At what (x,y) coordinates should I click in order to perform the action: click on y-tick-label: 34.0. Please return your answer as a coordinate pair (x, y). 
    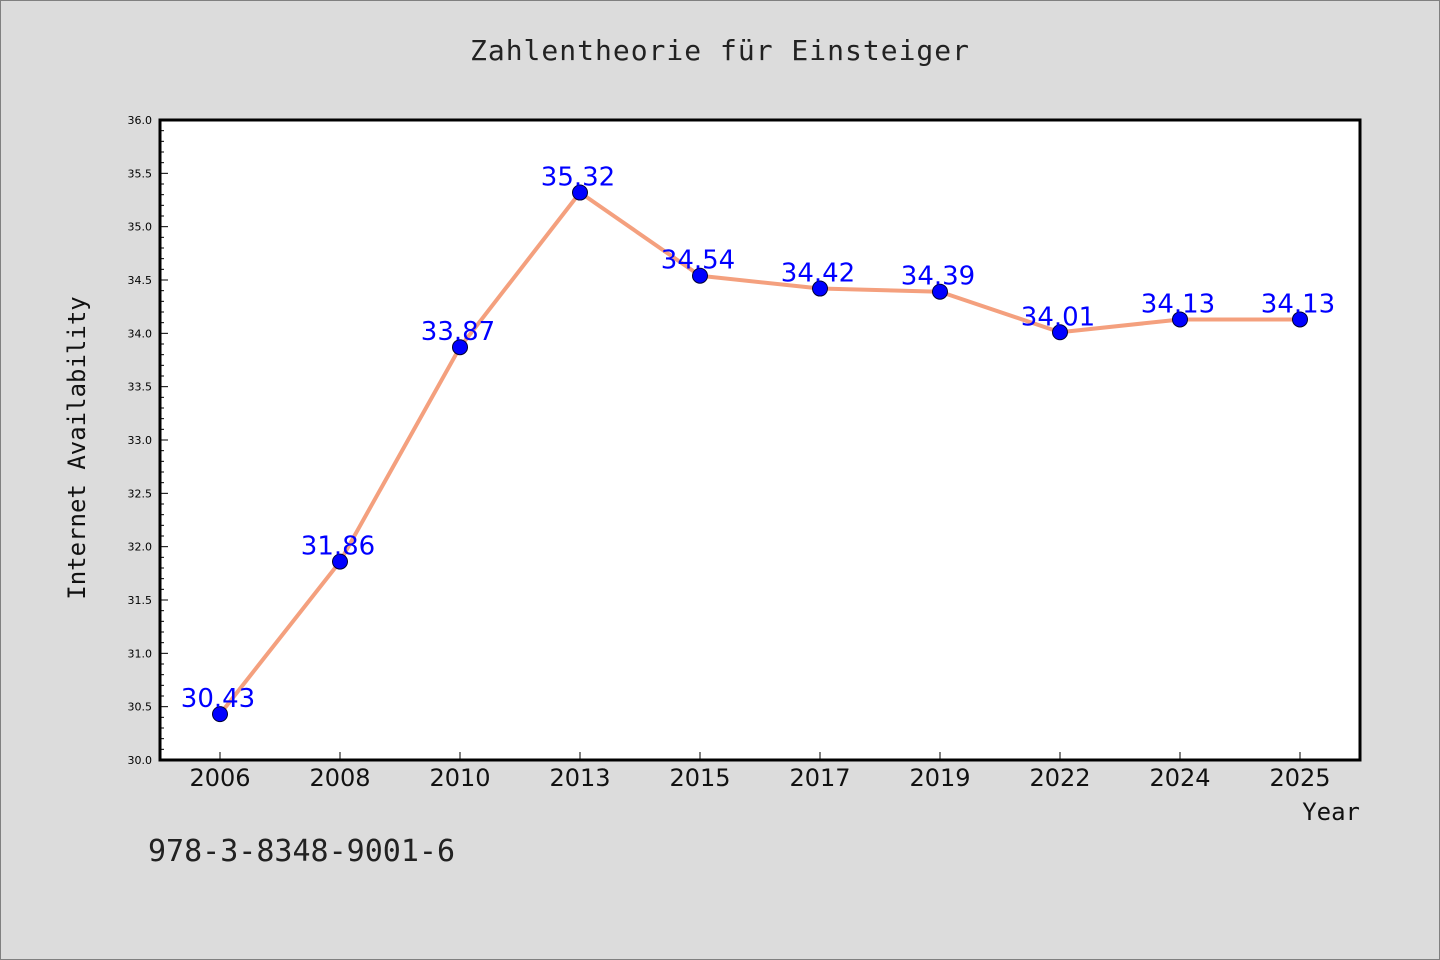
    Looking at the image, I should click on (140, 333).